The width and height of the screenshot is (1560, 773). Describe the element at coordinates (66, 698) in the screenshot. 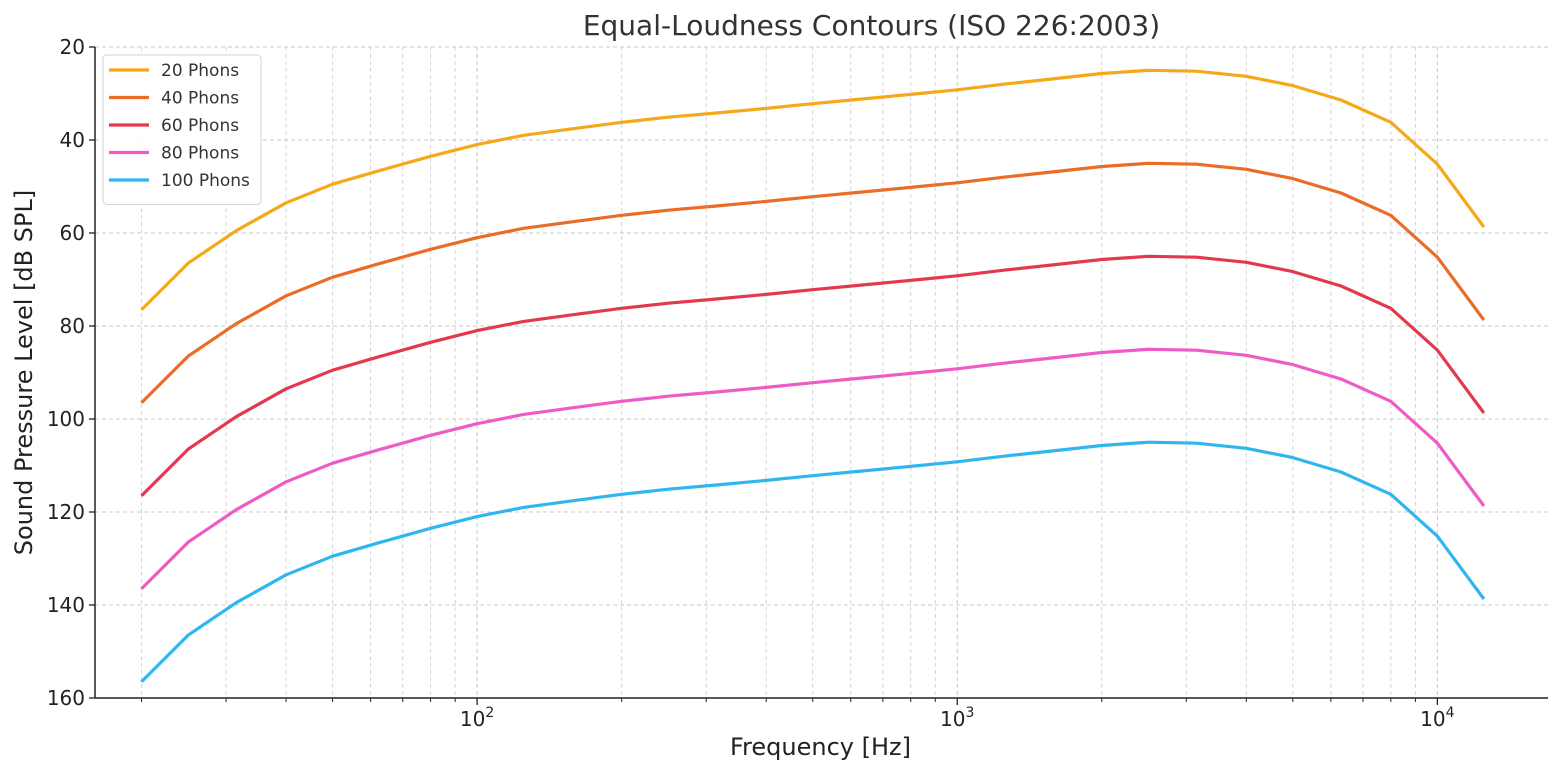

I see `y-tick-label: 160` at that location.